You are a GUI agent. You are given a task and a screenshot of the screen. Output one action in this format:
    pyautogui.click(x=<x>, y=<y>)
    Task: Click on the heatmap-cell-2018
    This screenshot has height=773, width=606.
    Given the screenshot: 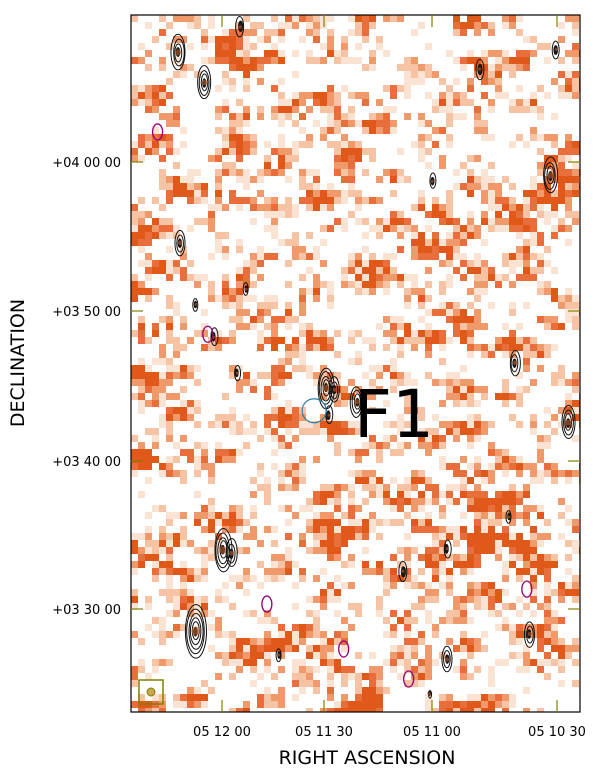 What is the action you would take?
    pyautogui.click(x=239, y=529)
    